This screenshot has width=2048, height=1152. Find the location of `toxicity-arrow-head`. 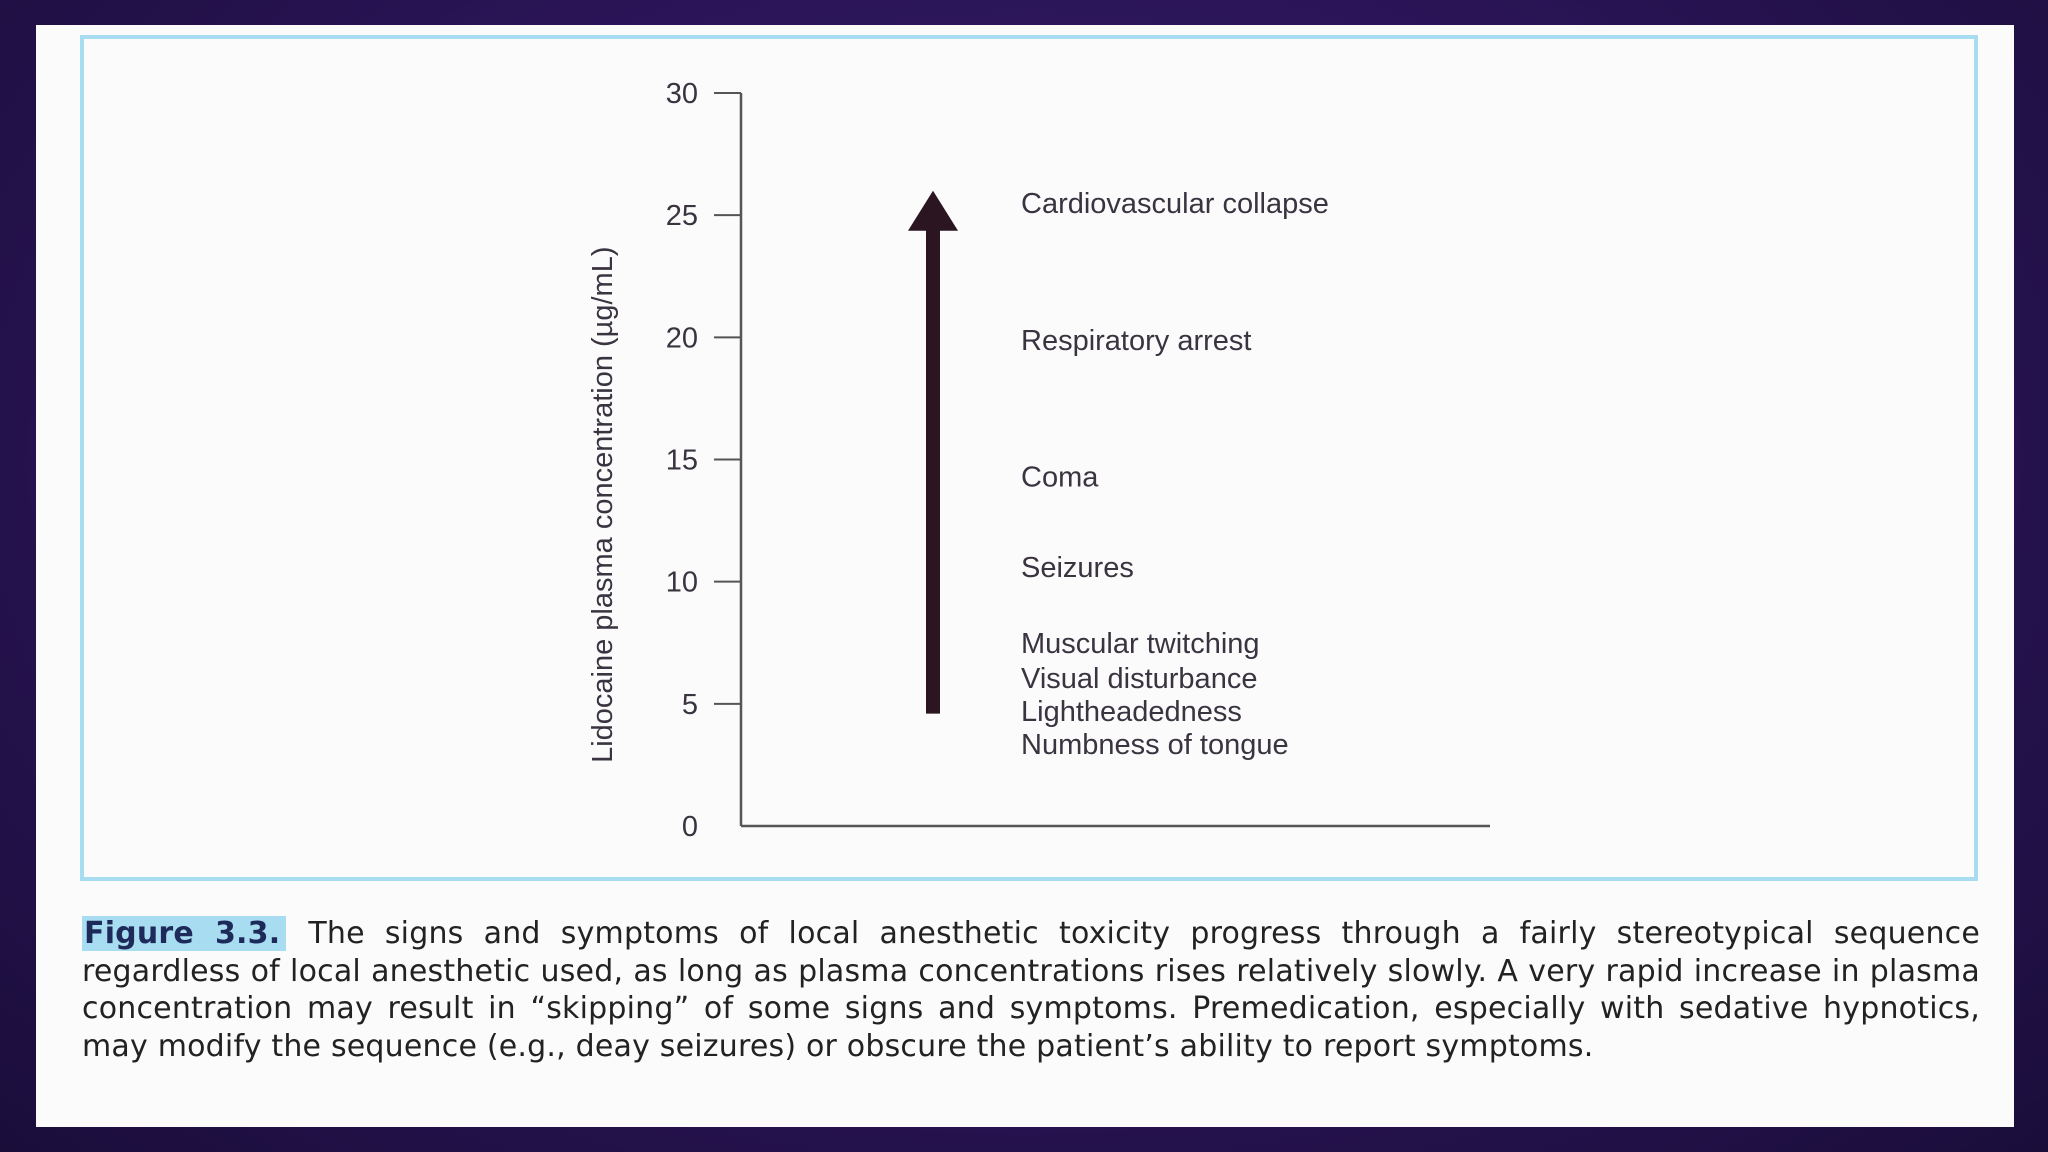

toxicity-arrow-head is located at coordinates (933, 210).